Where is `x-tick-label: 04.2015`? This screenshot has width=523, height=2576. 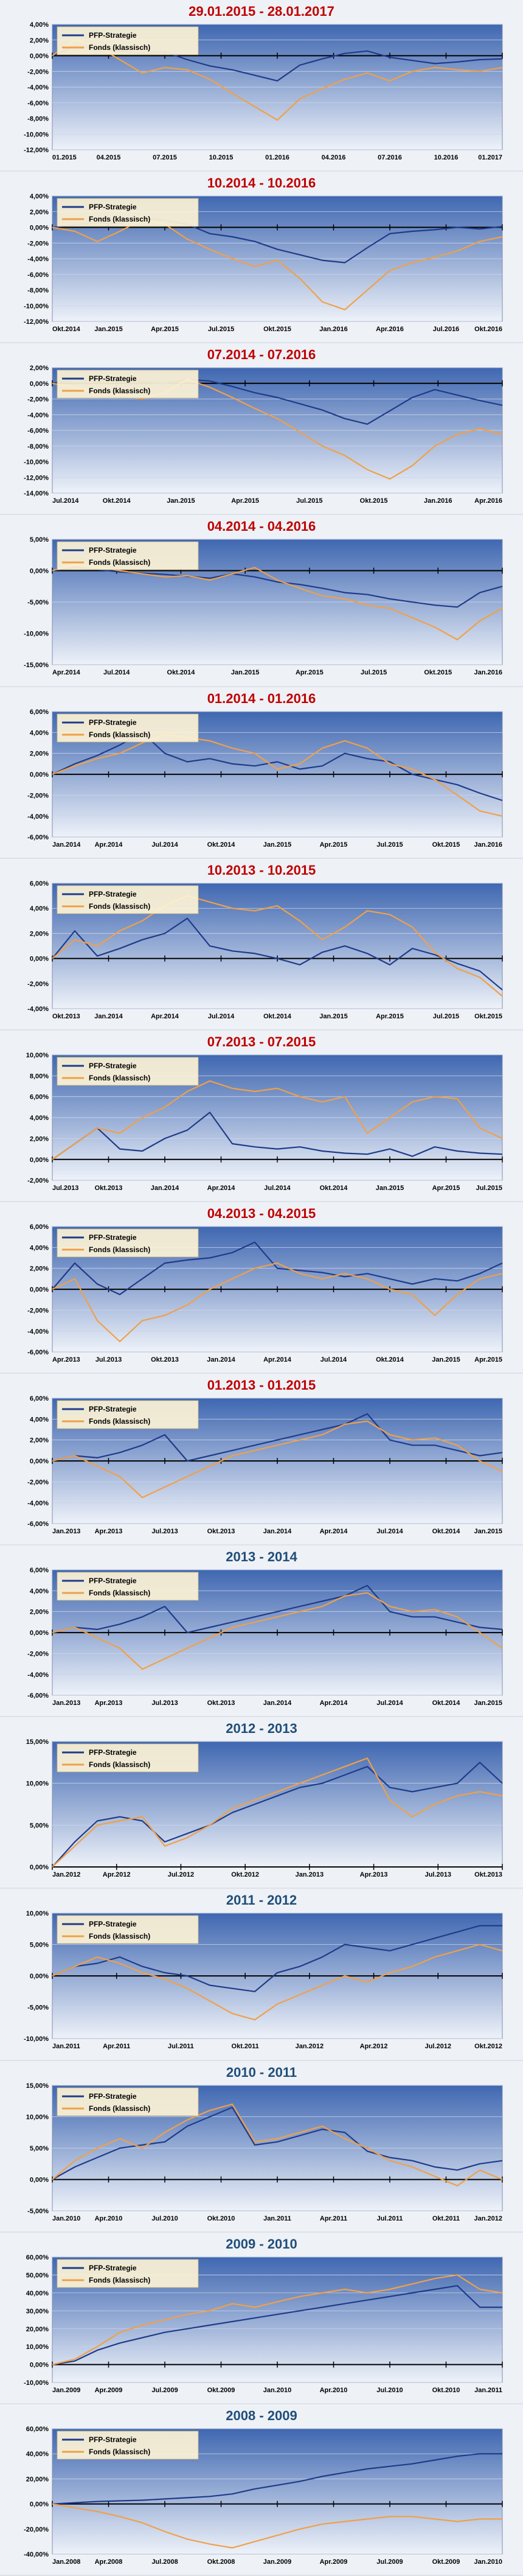
x-tick-label: 04.2015 is located at coordinates (109, 157).